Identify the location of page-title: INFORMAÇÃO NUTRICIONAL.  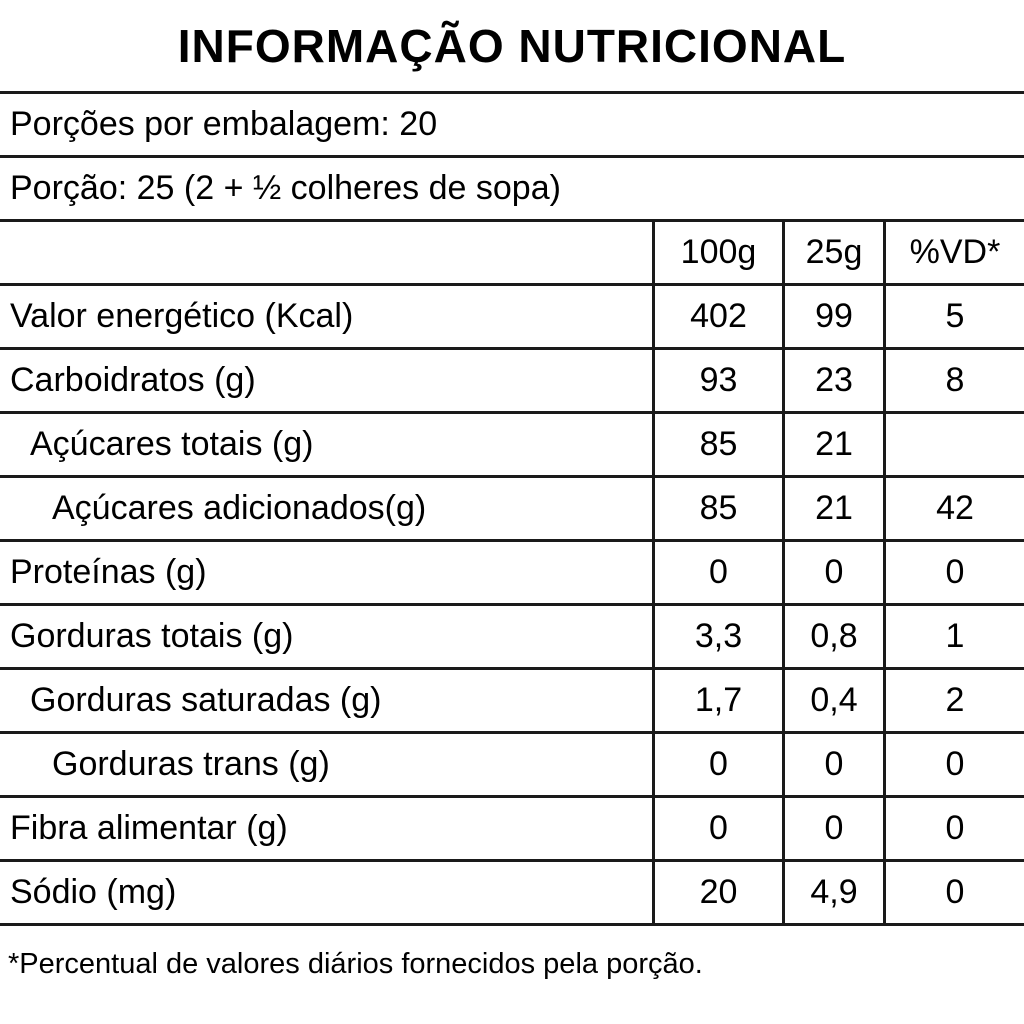
(512, 45).